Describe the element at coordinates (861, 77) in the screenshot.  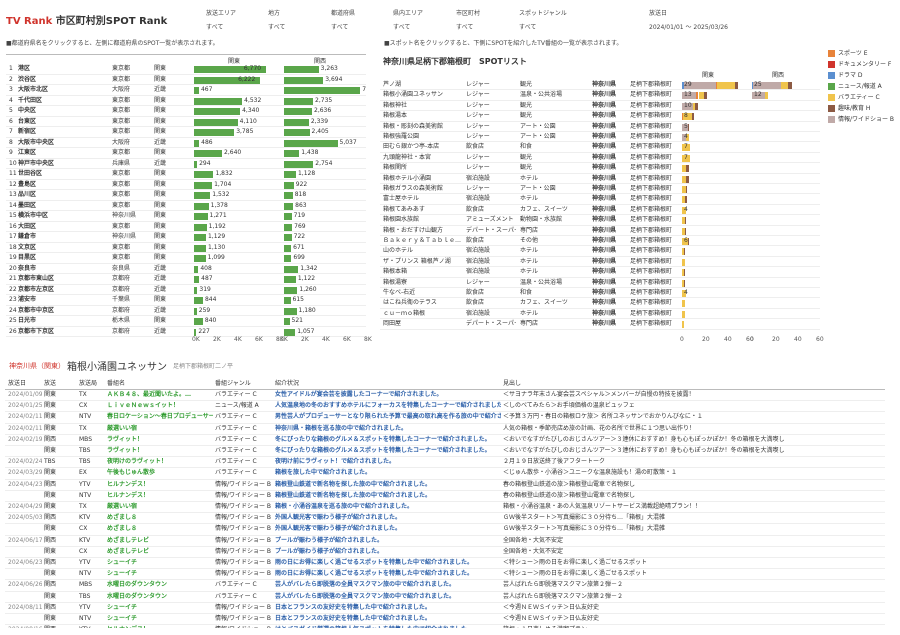
I see `legend-item: ドラマ D` at that location.